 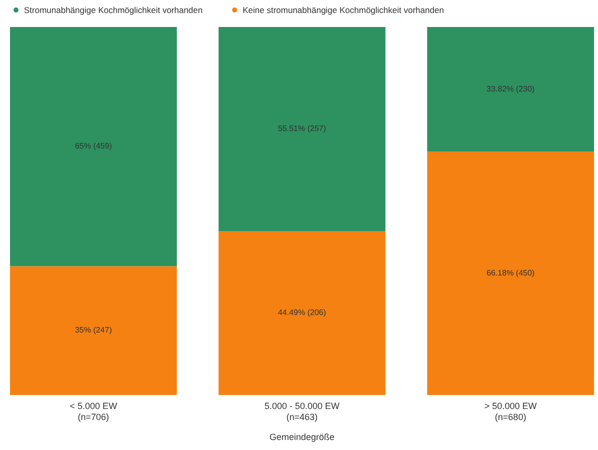 What do you see at coordinates (113, 10) in the screenshot?
I see `legend-label: Stromunabhängige Kochmöglichkeit vorhanden` at bounding box center [113, 10].